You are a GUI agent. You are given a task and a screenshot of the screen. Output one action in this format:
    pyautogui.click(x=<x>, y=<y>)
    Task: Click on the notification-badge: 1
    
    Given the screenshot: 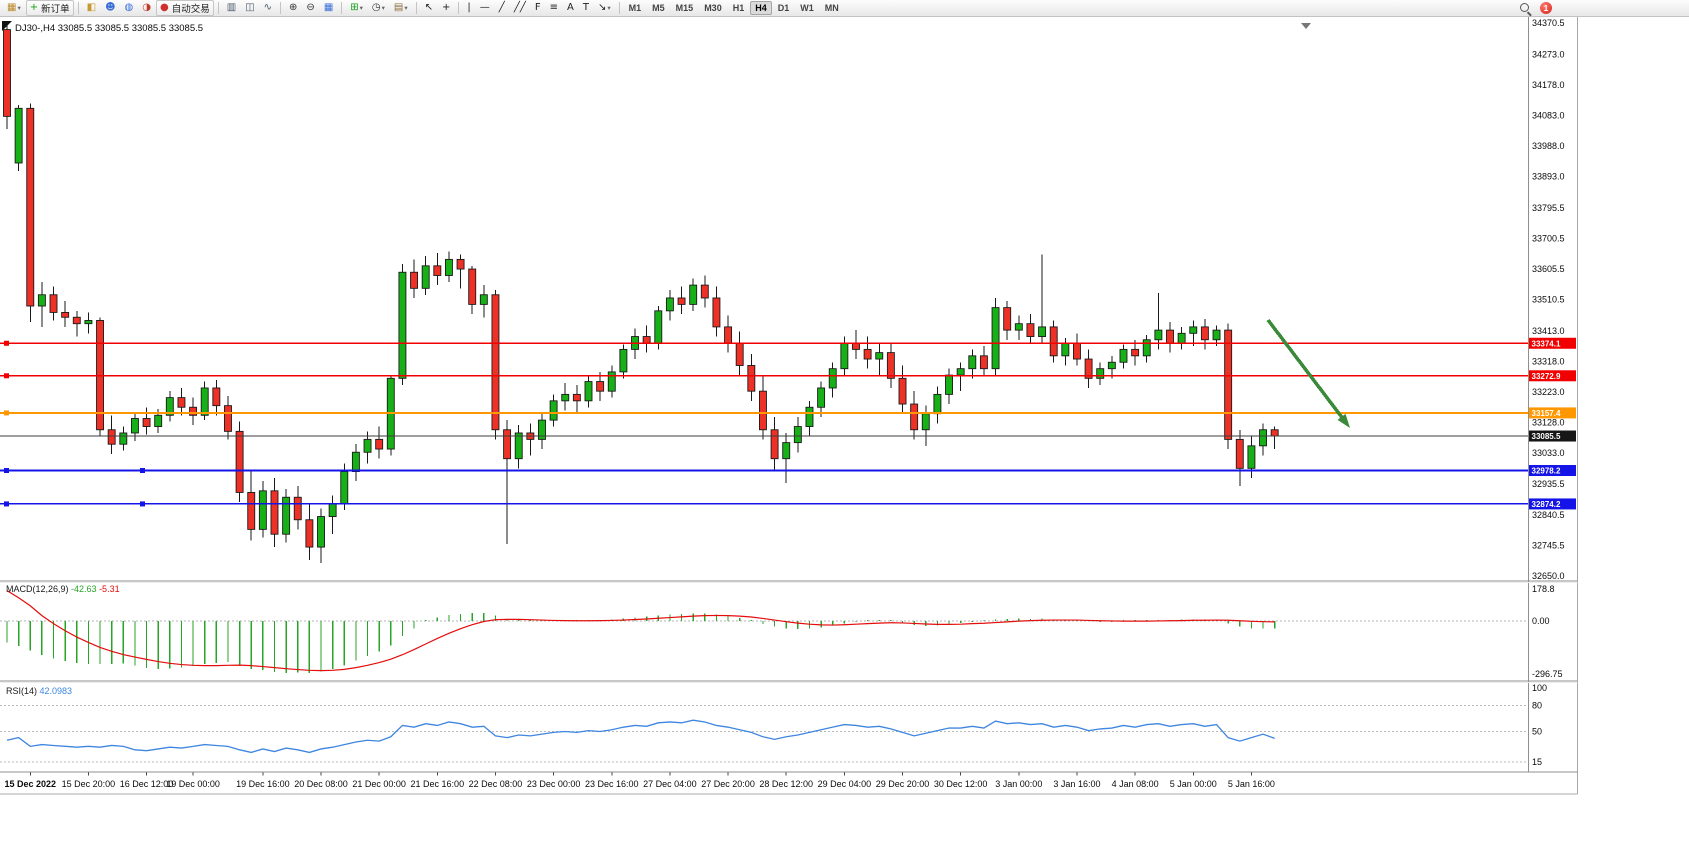 What is the action you would take?
    pyautogui.click(x=1546, y=8)
    